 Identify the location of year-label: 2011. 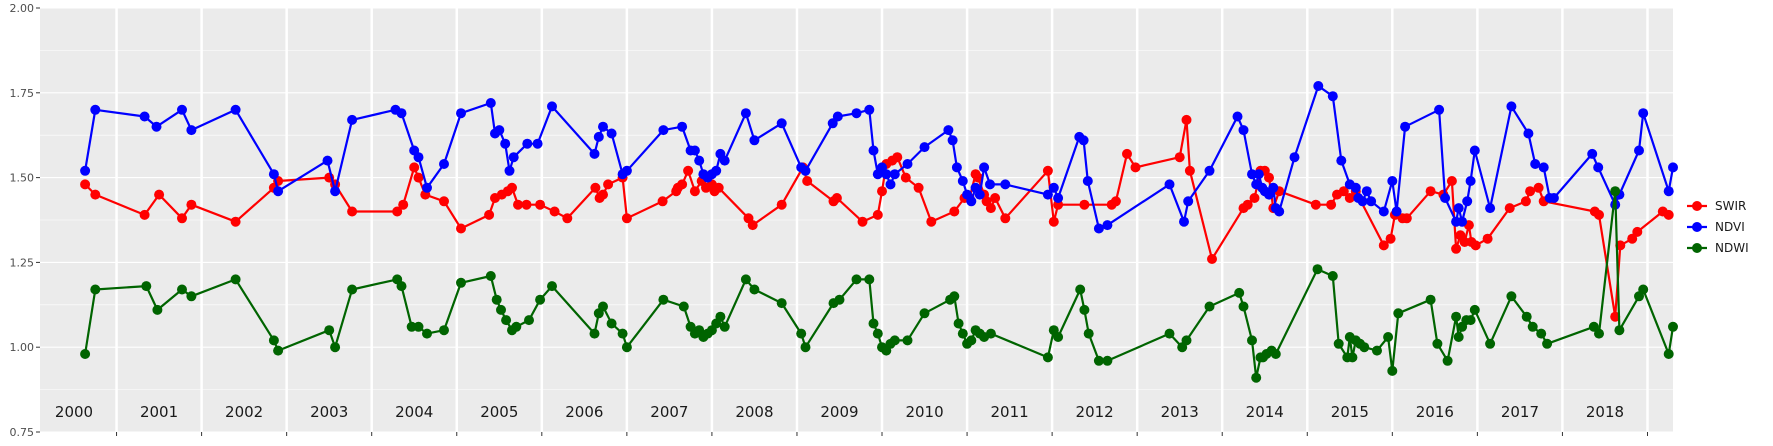
(1010, 412).